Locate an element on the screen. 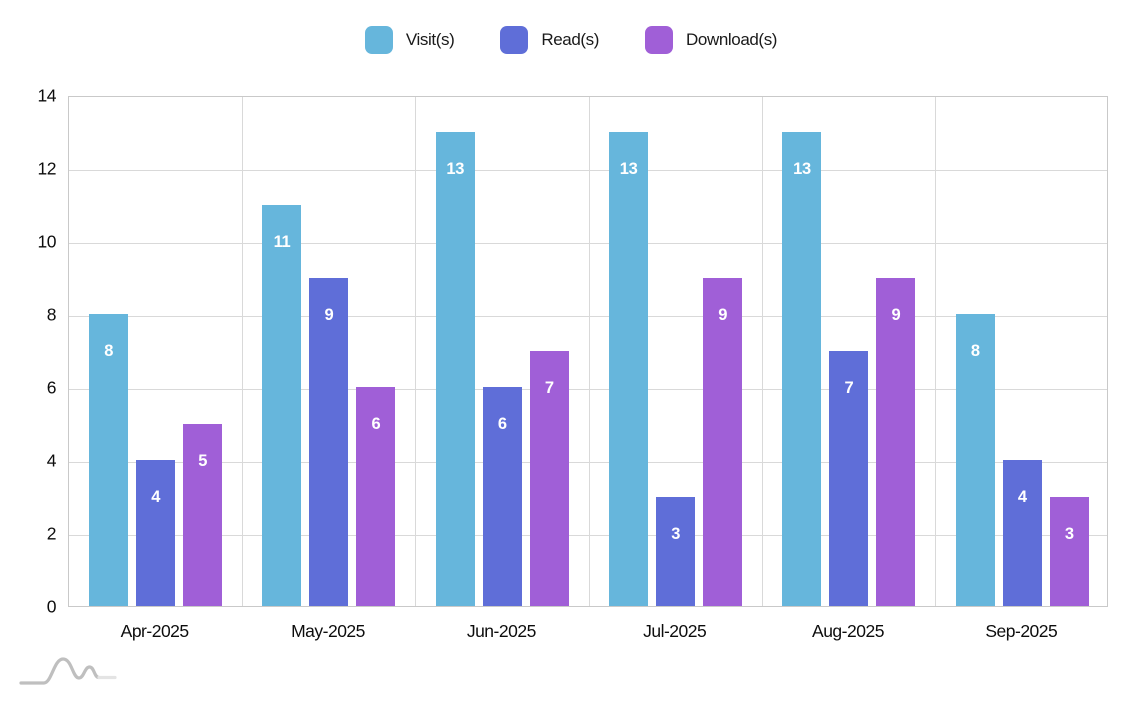 This screenshot has height=711, width=1142. bar-value-label: 5 is located at coordinates (203, 460).